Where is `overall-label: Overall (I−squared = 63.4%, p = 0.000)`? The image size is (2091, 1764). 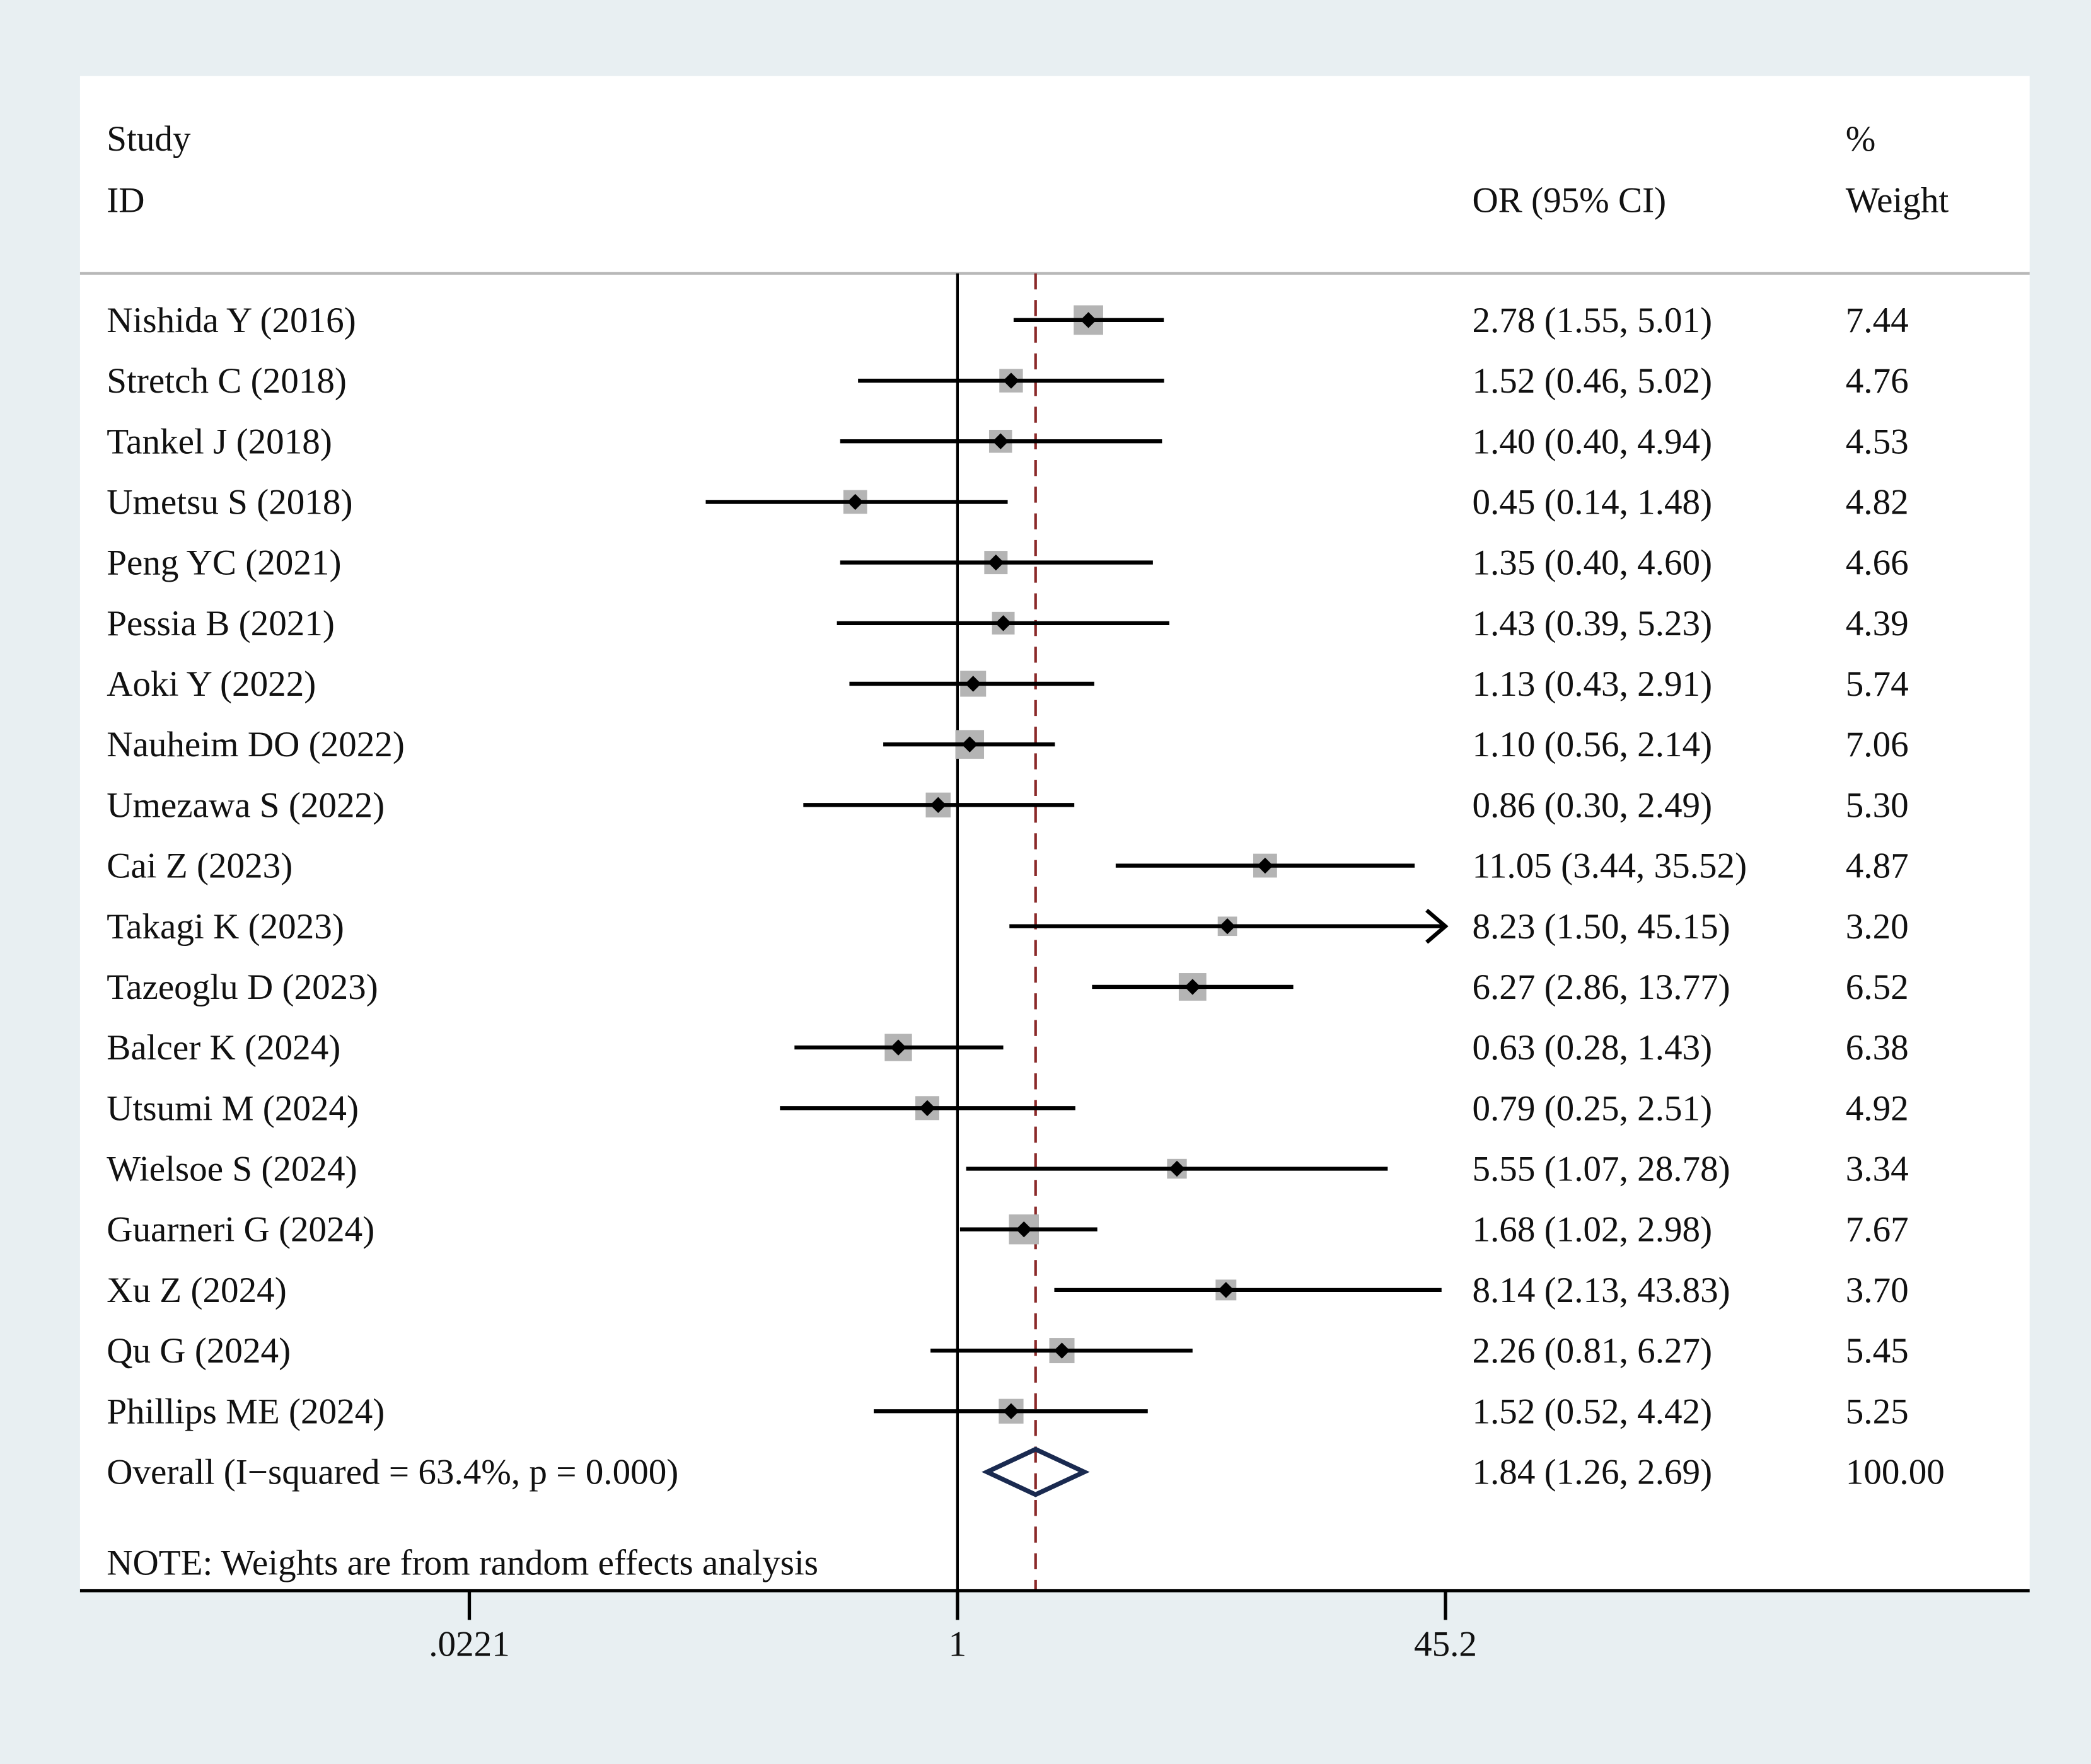
overall-label: Overall (I−squared = 63.4%, p = 0.000) is located at coordinates (392, 1473).